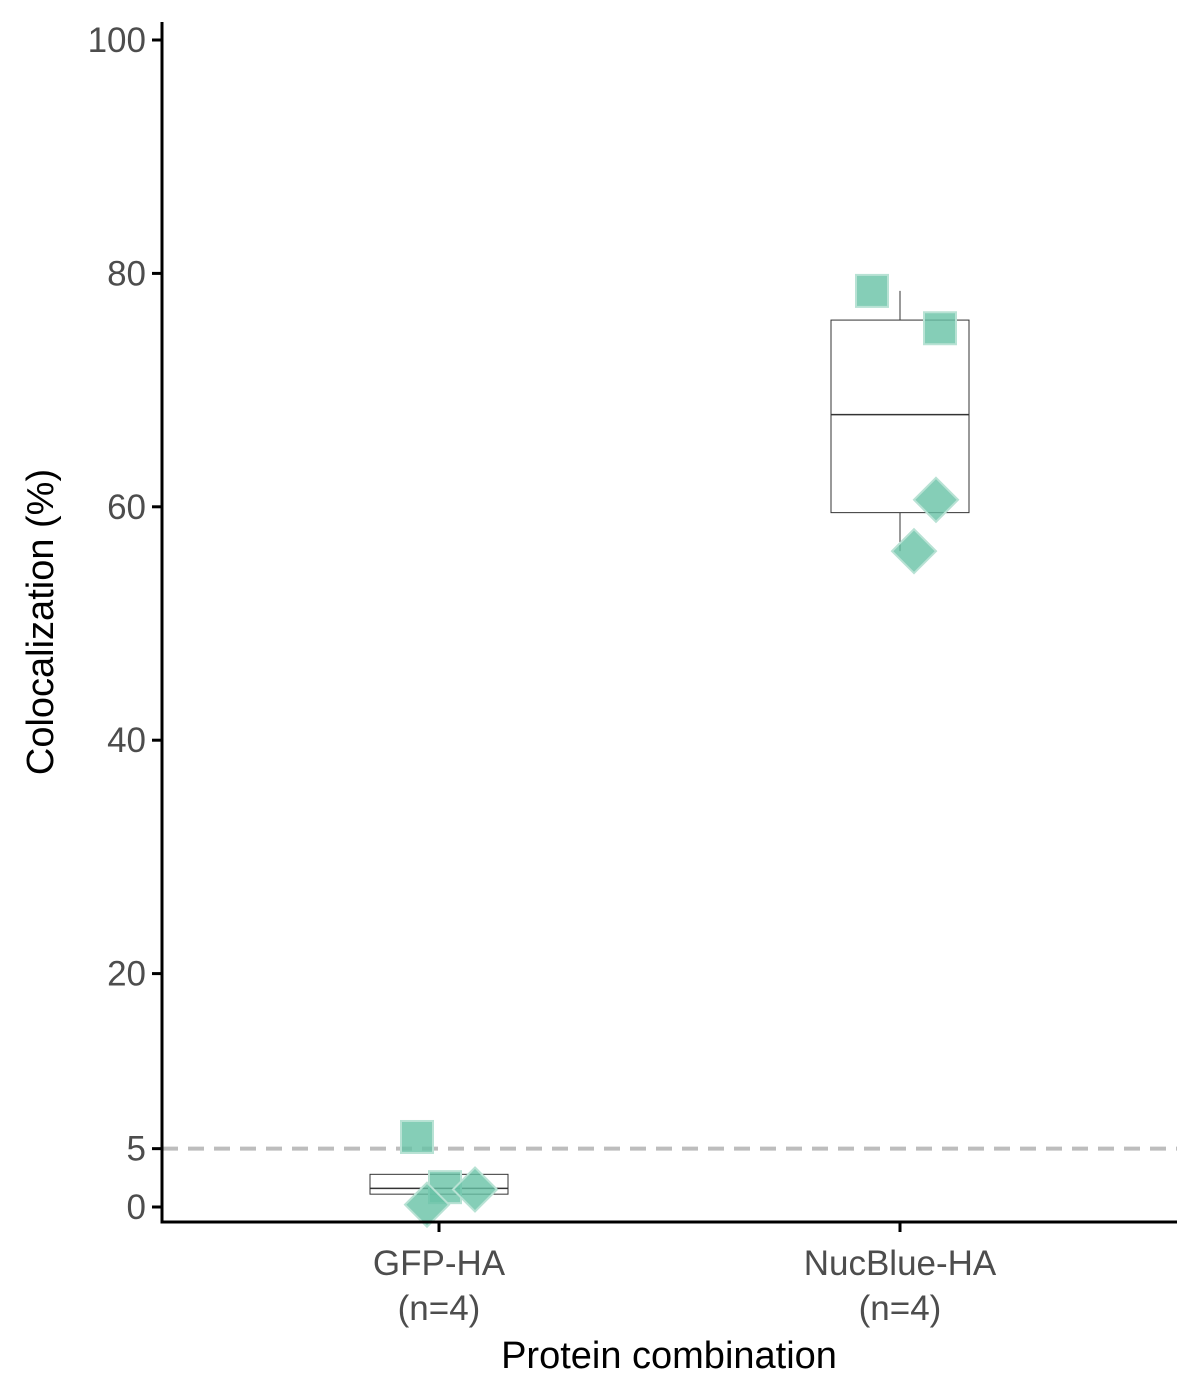 The width and height of the screenshot is (1200, 1400). I want to click on boxplot, so click(900, 421).